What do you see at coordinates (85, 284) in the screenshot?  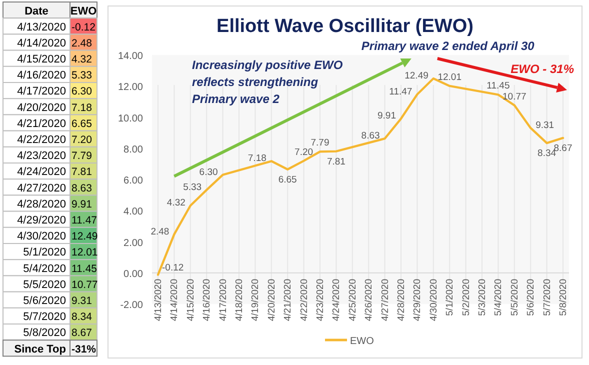 I see `data-label: 10.77` at bounding box center [85, 284].